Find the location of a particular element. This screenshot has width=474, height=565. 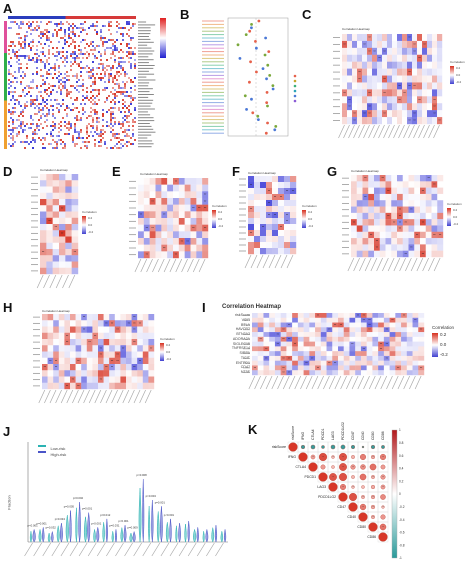

data-point is located at coordinates (266, 133).